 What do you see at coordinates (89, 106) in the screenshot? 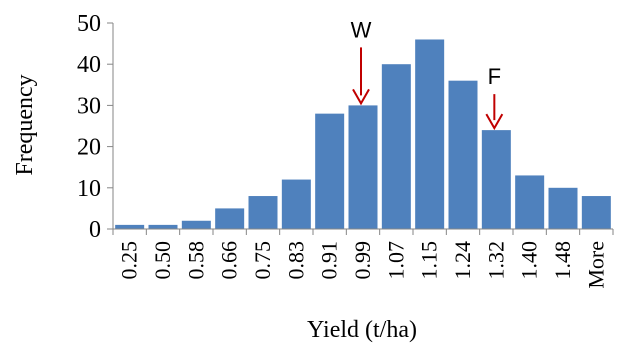
I see `y-tick-label: 30` at bounding box center [89, 106].